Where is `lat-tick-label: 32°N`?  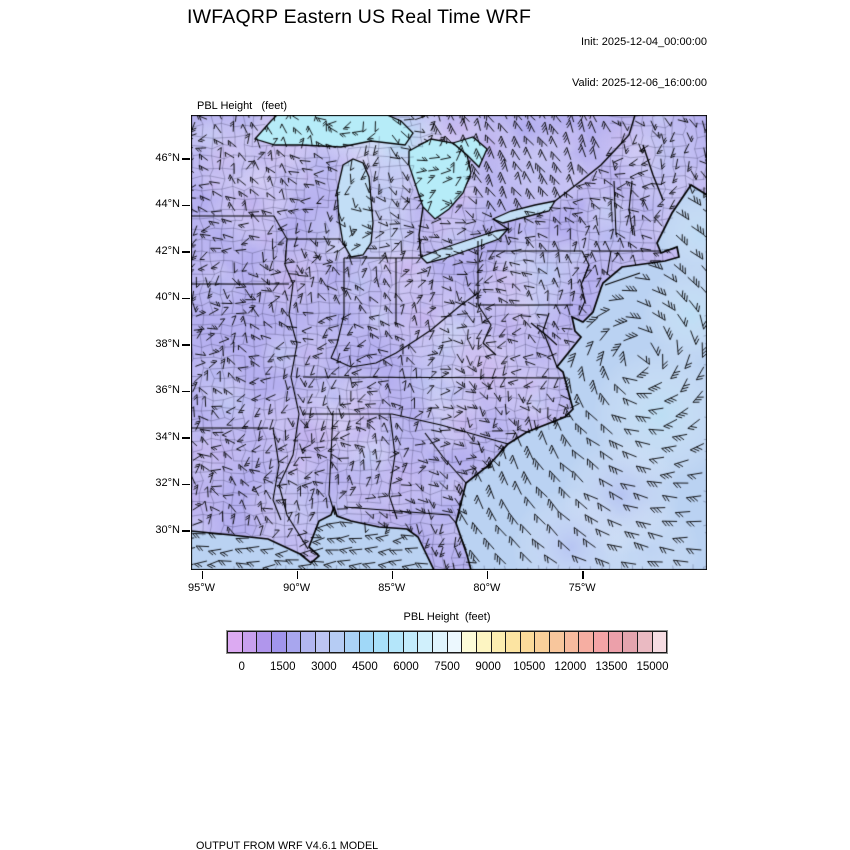
lat-tick-label: 32°N is located at coordinates (167, 483).